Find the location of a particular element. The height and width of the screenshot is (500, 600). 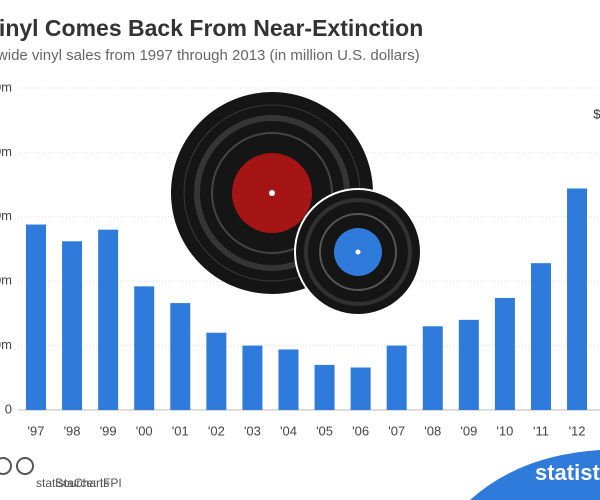

logo: statista is located at coordinates (567, 472).